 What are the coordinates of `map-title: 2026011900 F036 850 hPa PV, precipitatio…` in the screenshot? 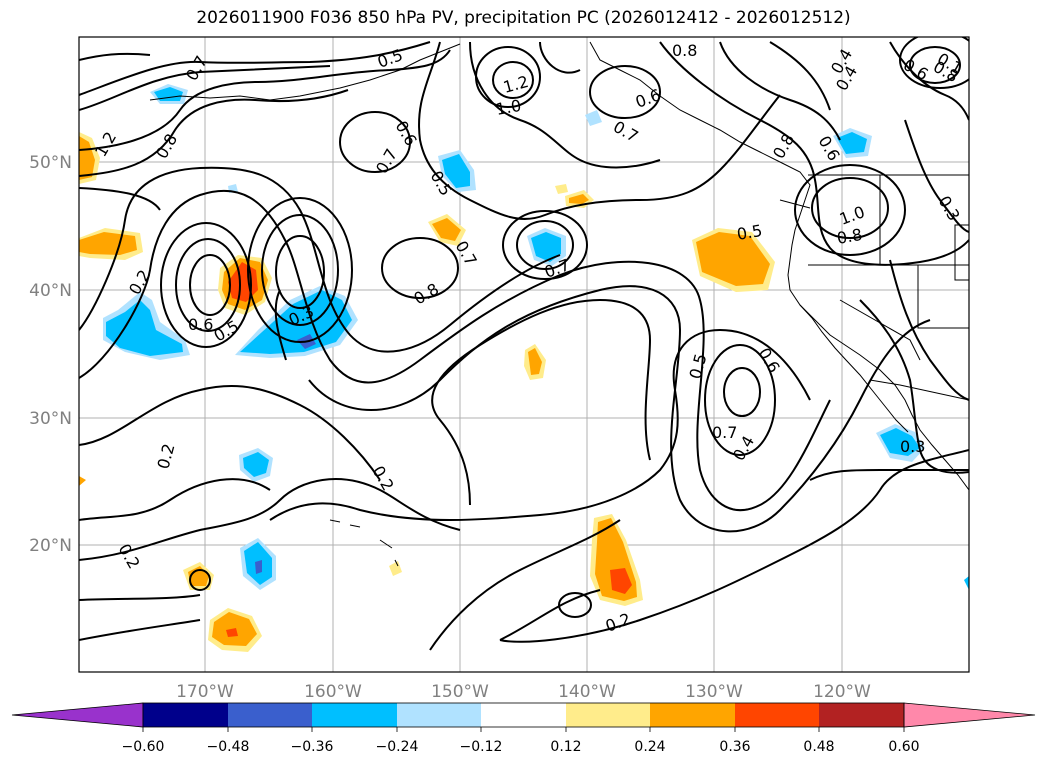 It's located at (523, 18).